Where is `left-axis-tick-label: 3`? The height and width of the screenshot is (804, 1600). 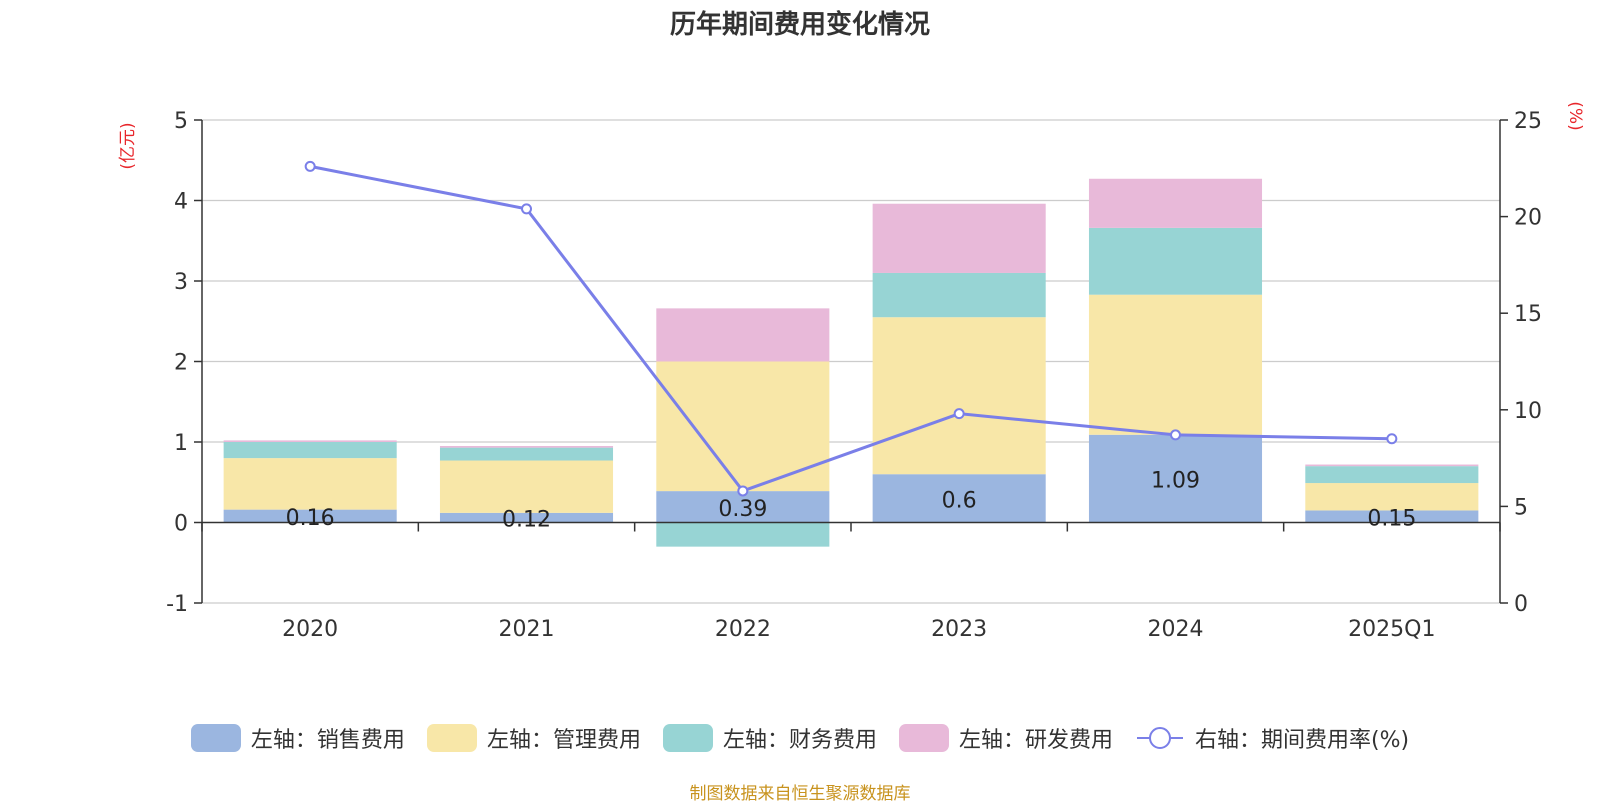
left-axis-tick-label: 3 is located at coordinates (181, 282).